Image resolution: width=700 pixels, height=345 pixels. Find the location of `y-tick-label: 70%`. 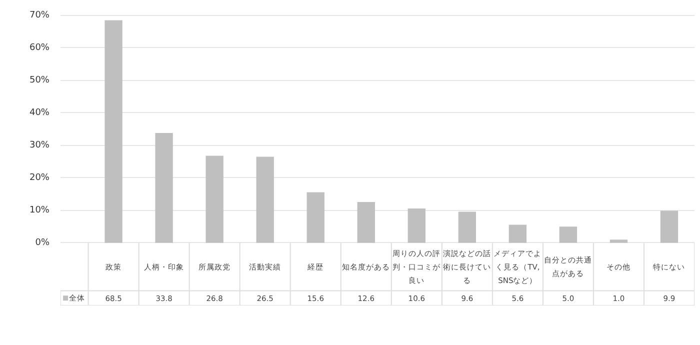

y-tick-label: 70% is located at coordinates (39, 15).